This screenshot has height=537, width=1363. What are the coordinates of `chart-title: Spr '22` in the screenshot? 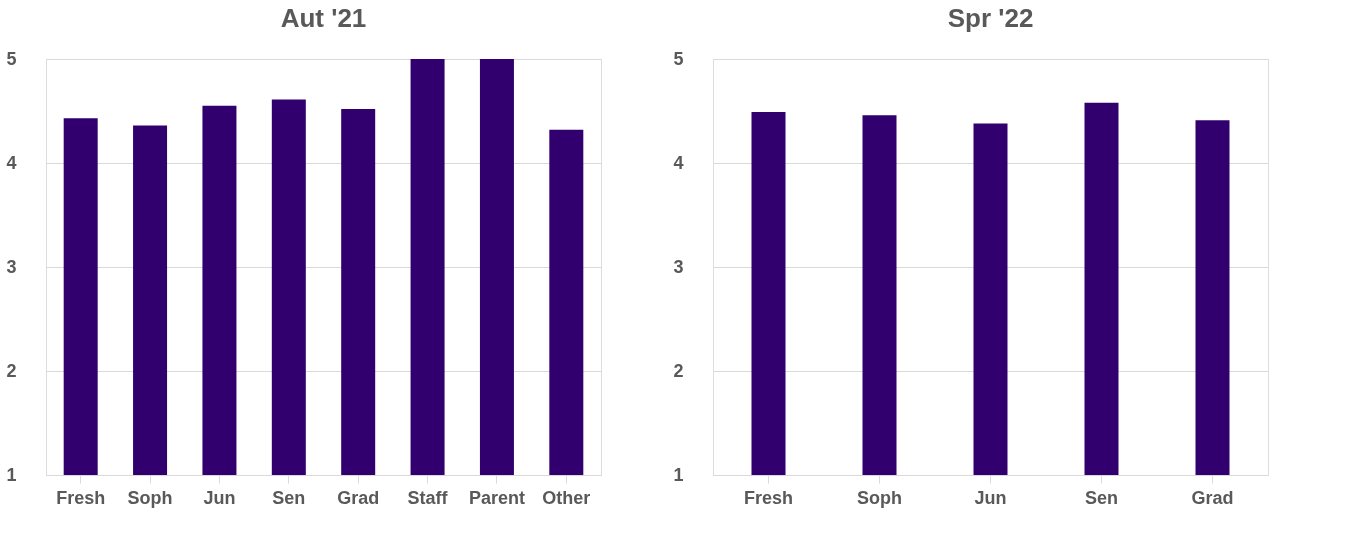 It's located at (990, 18).